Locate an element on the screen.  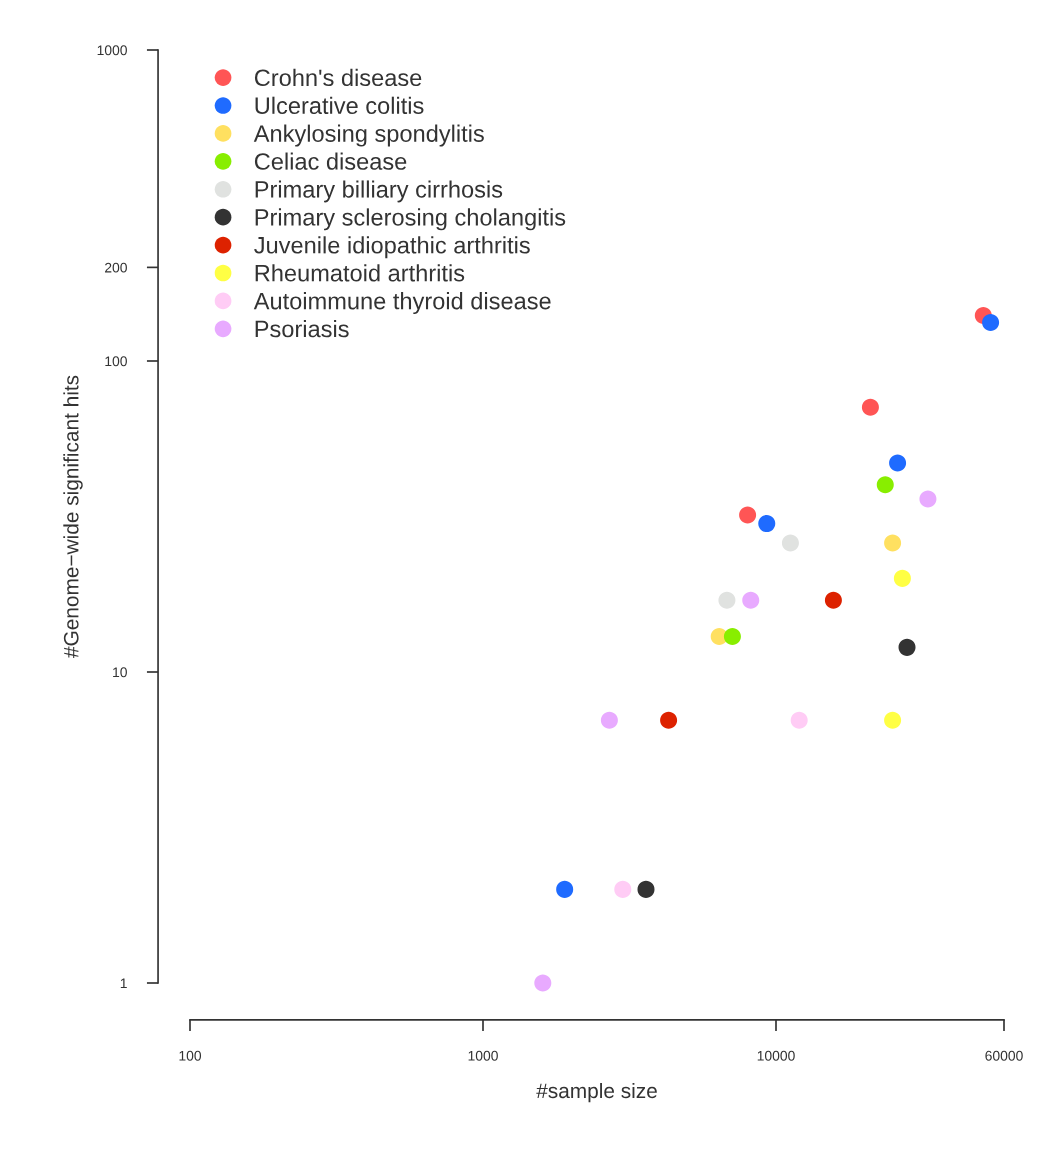
legend-label: Ulcerative colitis is located at coordinates (339, 105).